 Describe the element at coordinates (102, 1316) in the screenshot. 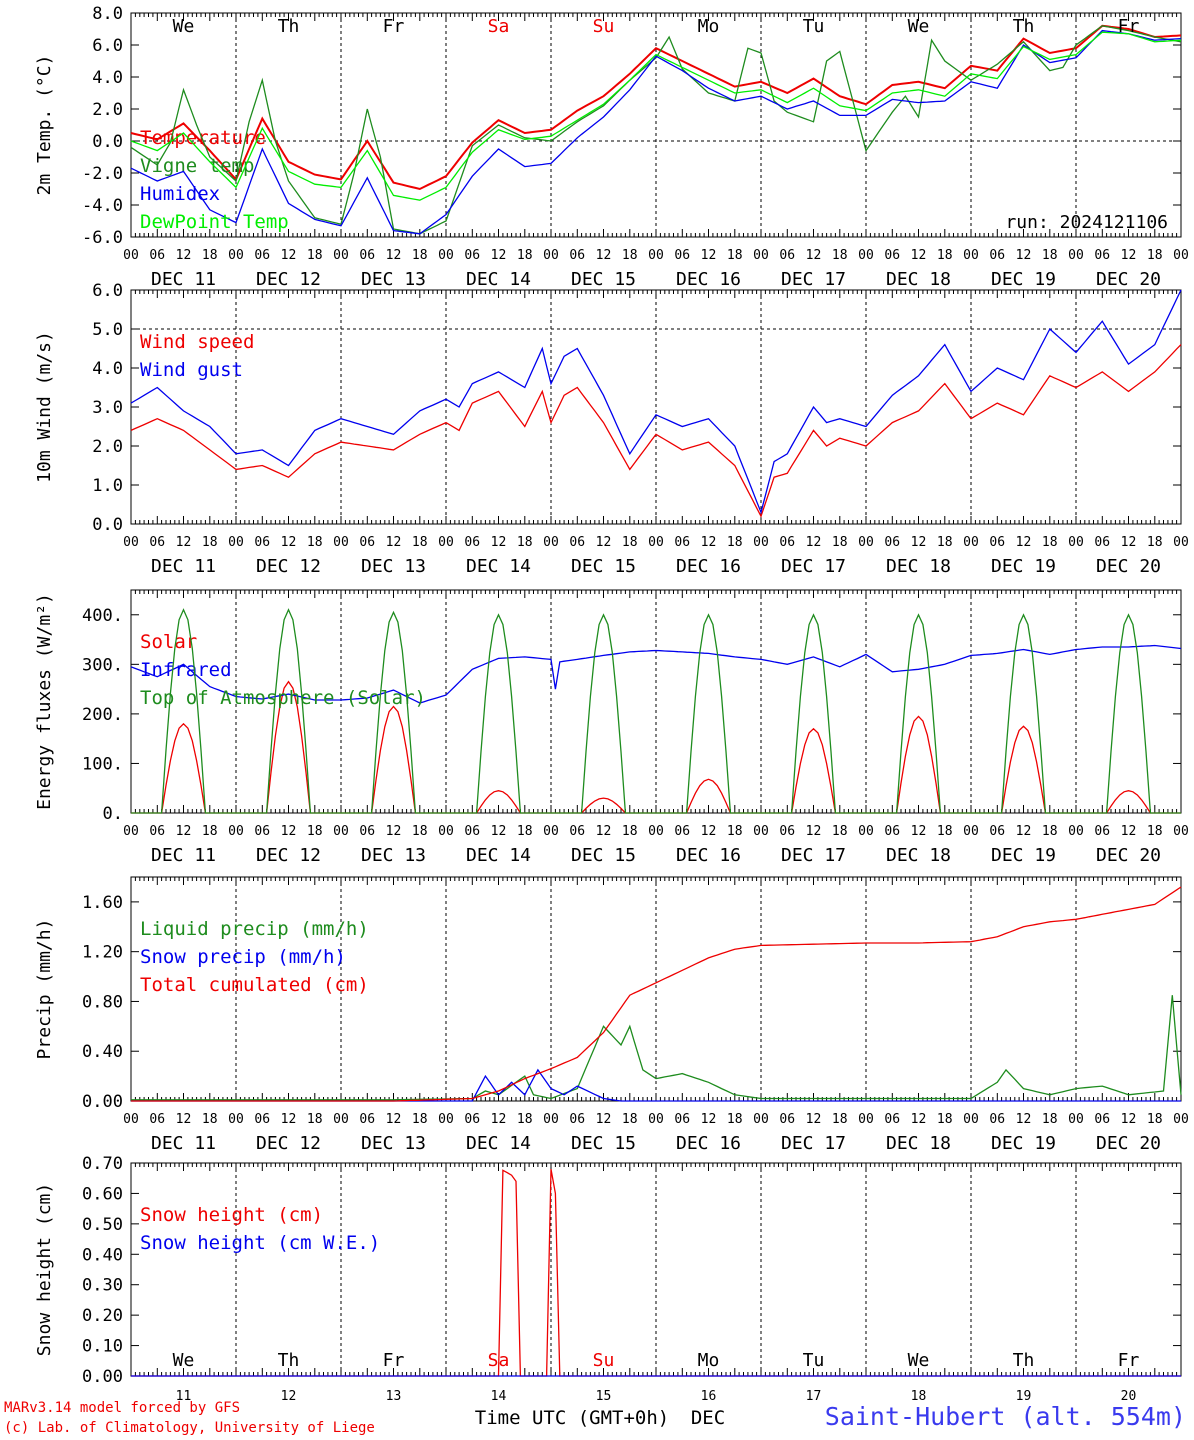

I see `y-tick-label: 0.20` at that location.